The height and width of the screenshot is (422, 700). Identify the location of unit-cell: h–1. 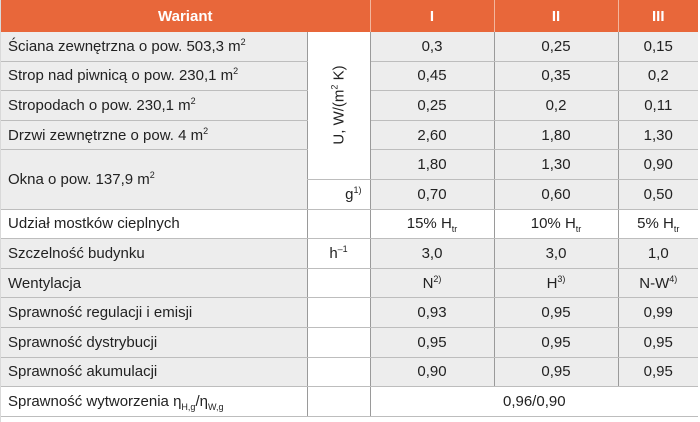
(339, 253).